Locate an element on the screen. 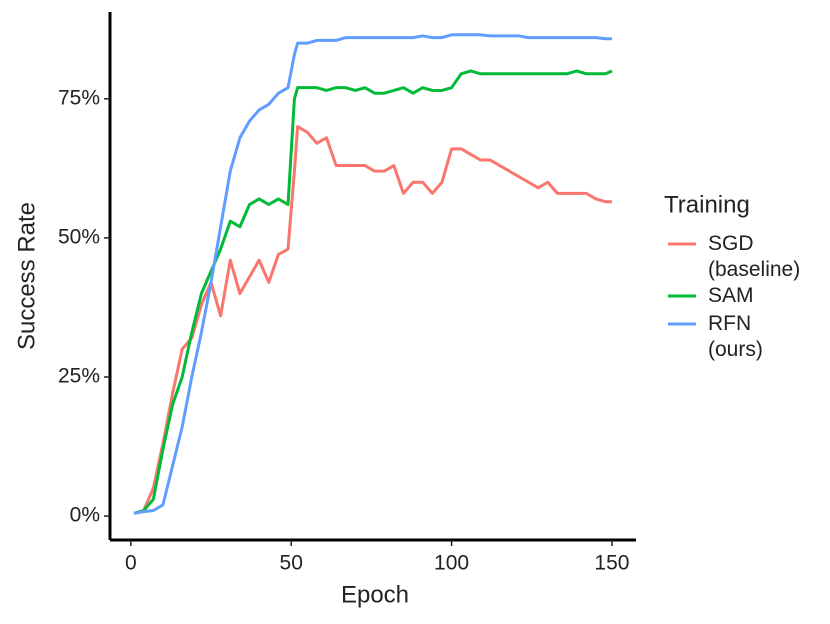  y-tick-label: 25% is located at coordinates (79, 376).